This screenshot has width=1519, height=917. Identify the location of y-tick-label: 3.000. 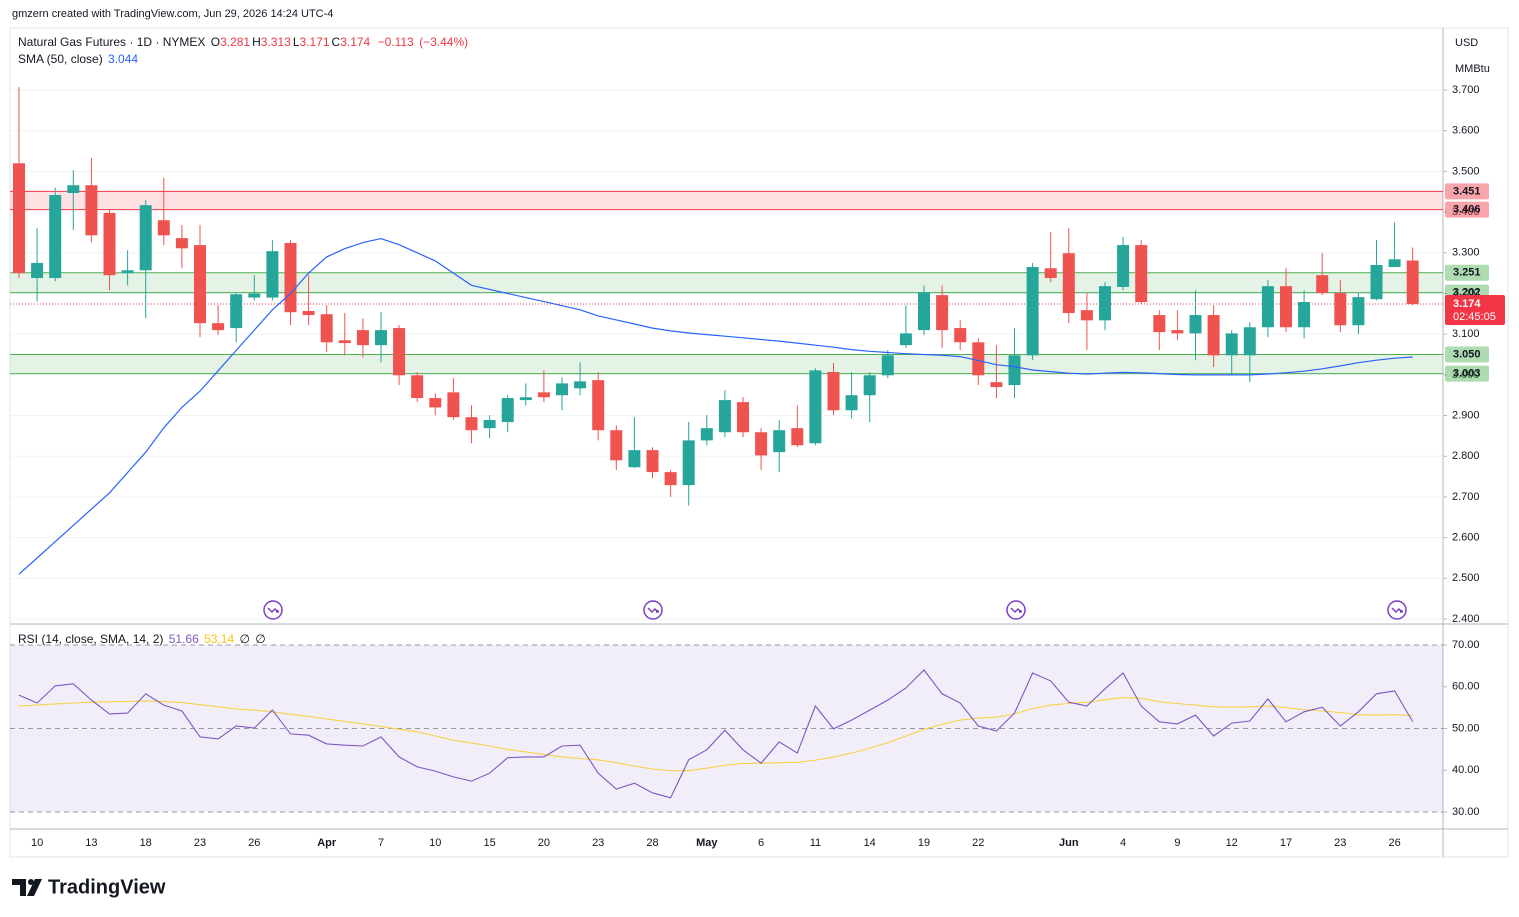
(1466, 375).